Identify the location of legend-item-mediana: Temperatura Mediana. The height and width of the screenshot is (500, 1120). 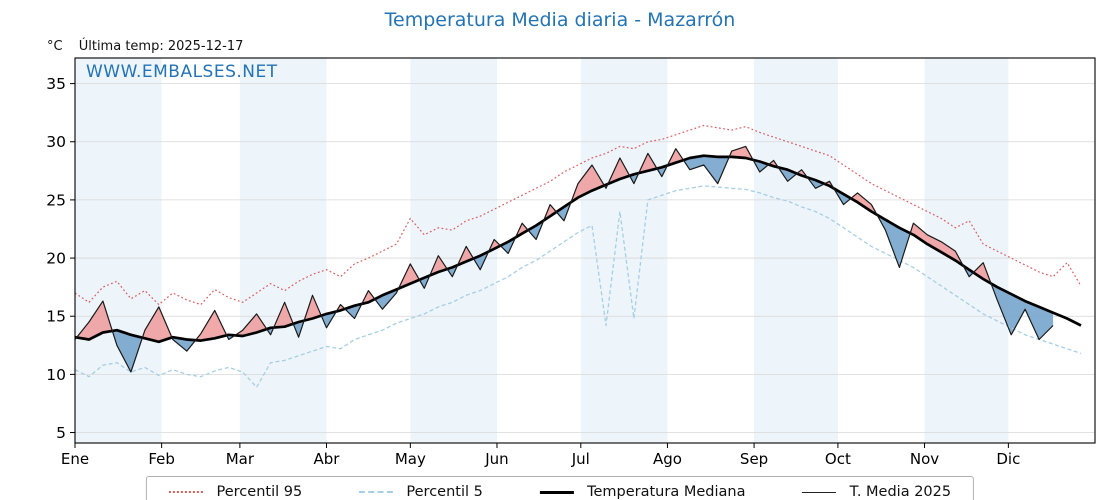
(642, 492).